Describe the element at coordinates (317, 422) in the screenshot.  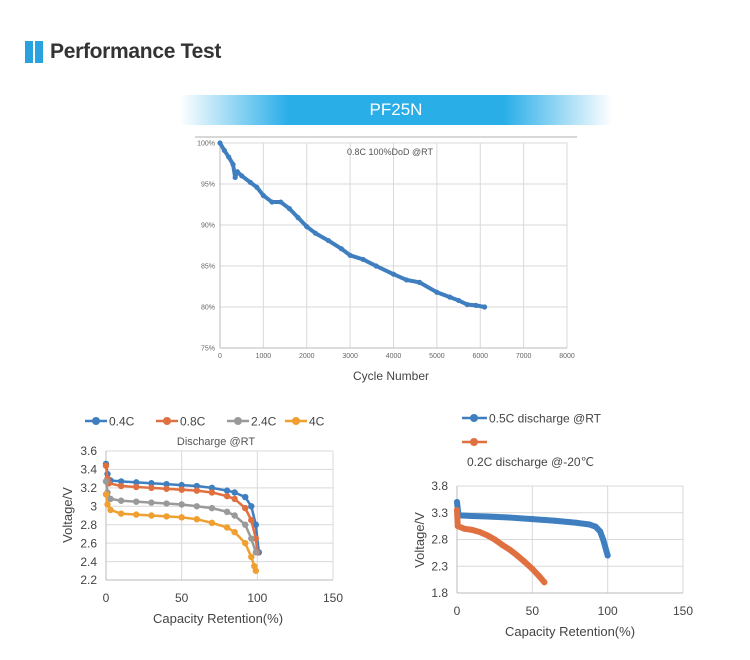
I see `legend-label: 4C` at that location.